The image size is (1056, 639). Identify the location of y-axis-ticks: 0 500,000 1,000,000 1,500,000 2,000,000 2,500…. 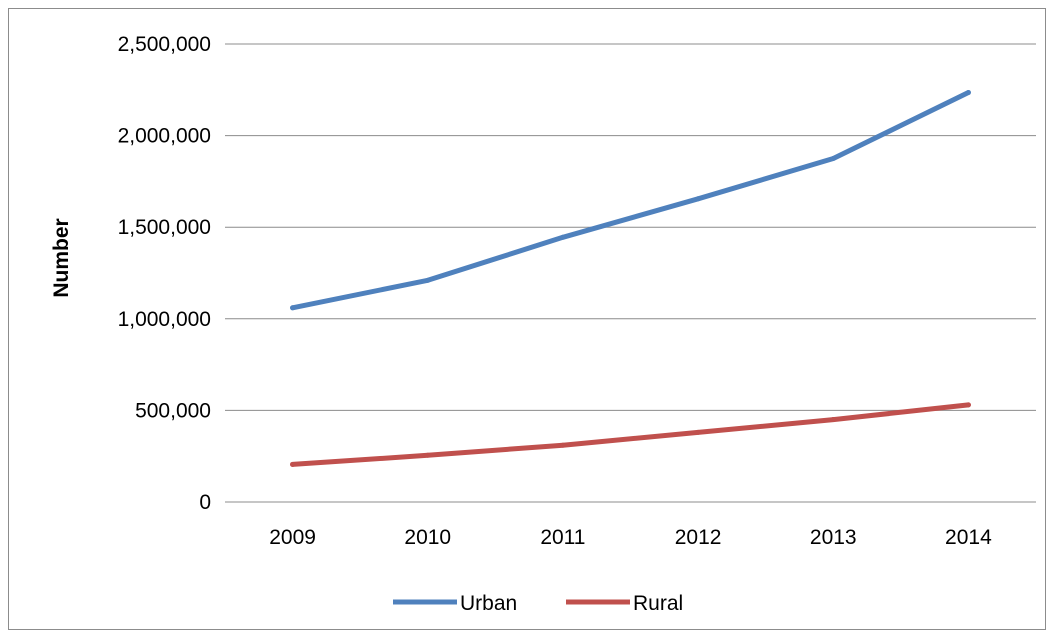
(164, 273).